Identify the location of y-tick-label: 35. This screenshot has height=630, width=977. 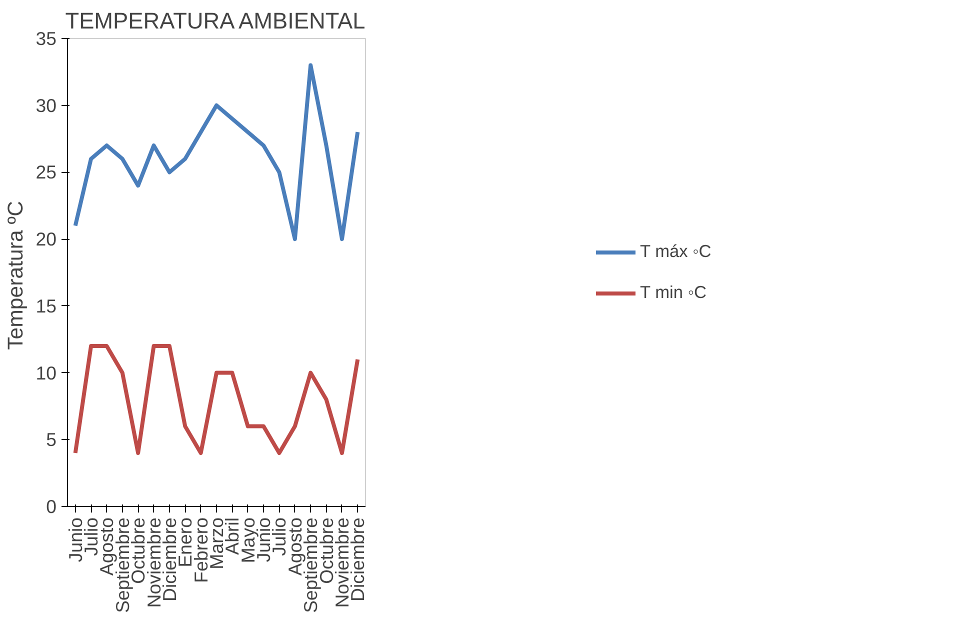
(46, 38).